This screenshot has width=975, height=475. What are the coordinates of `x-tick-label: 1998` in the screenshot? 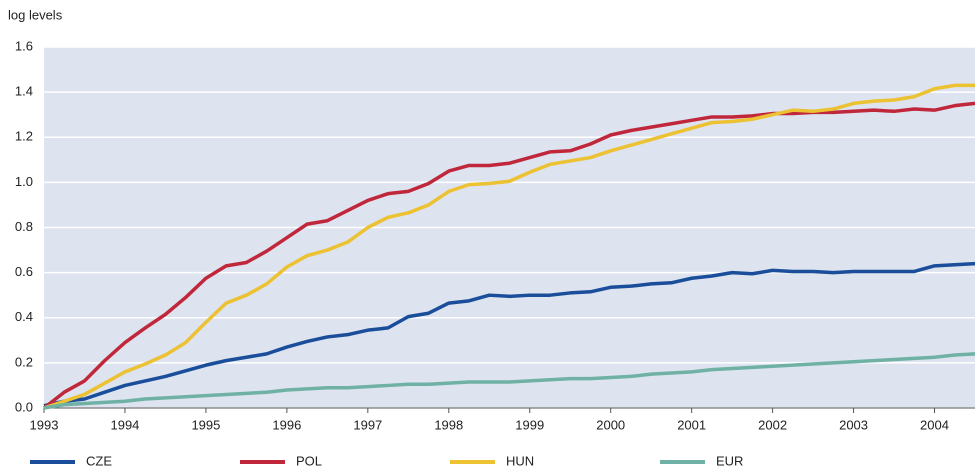 It's located at (448, 424).